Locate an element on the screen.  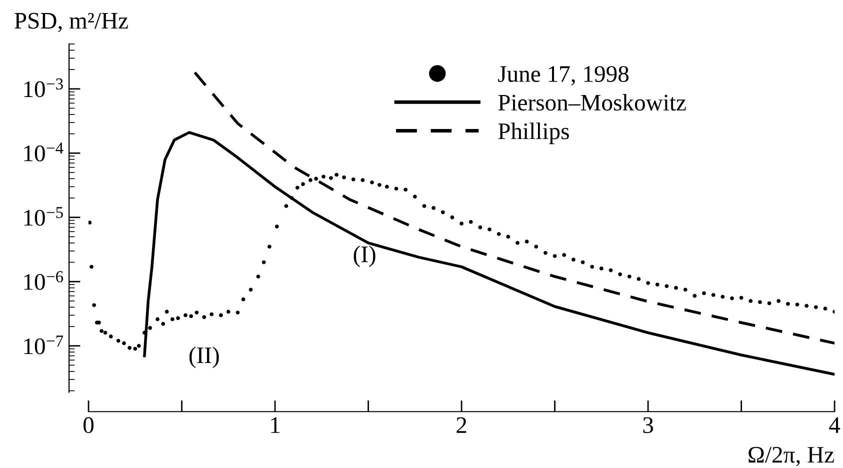
x-tick-label: 3 is located at coordinates (648, 425).